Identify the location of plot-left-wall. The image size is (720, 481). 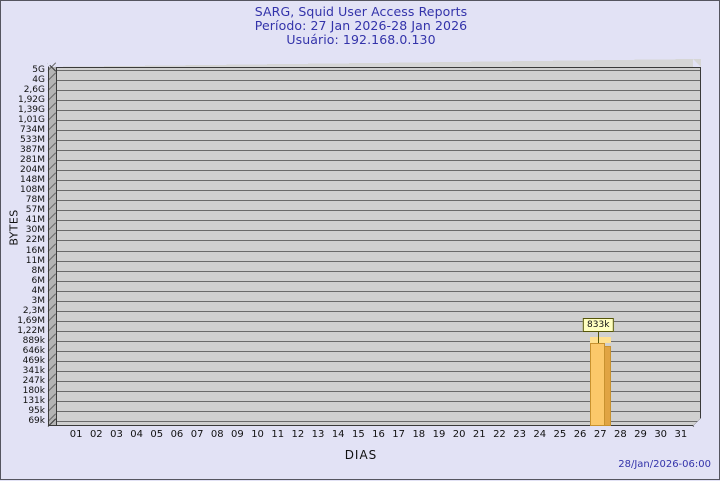
(52, 242).